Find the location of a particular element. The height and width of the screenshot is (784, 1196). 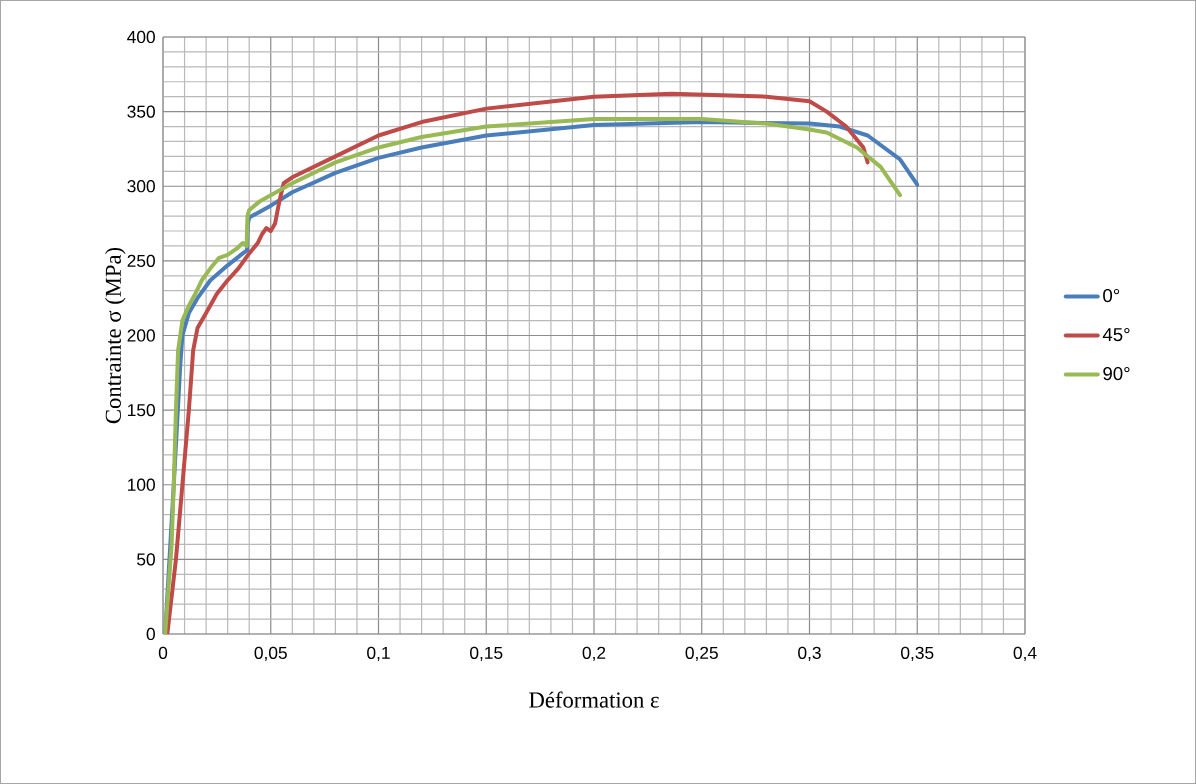

x-tick-label: 0,15 is located at coordinates (486, 654).